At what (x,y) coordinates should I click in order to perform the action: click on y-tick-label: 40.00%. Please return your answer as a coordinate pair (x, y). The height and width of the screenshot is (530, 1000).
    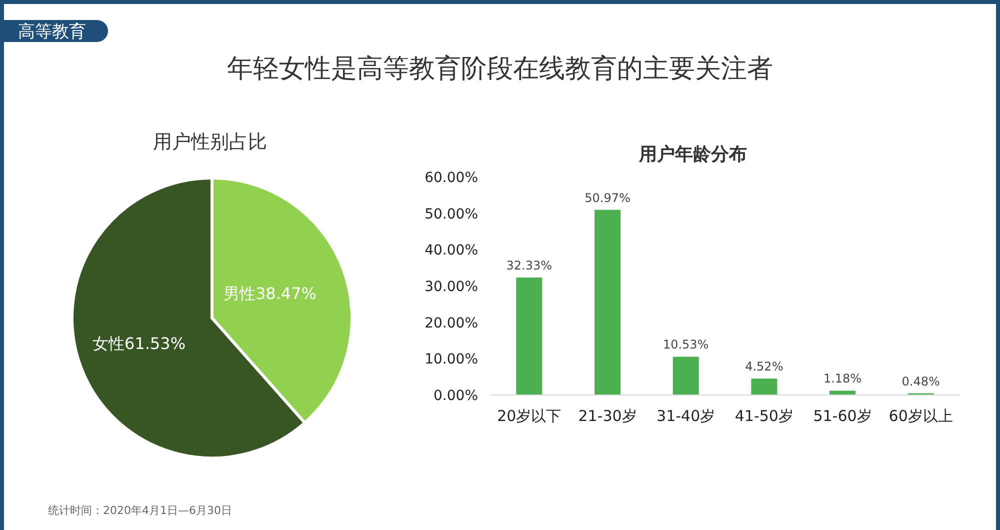
    Looking at the image, I should click on (451, 250).